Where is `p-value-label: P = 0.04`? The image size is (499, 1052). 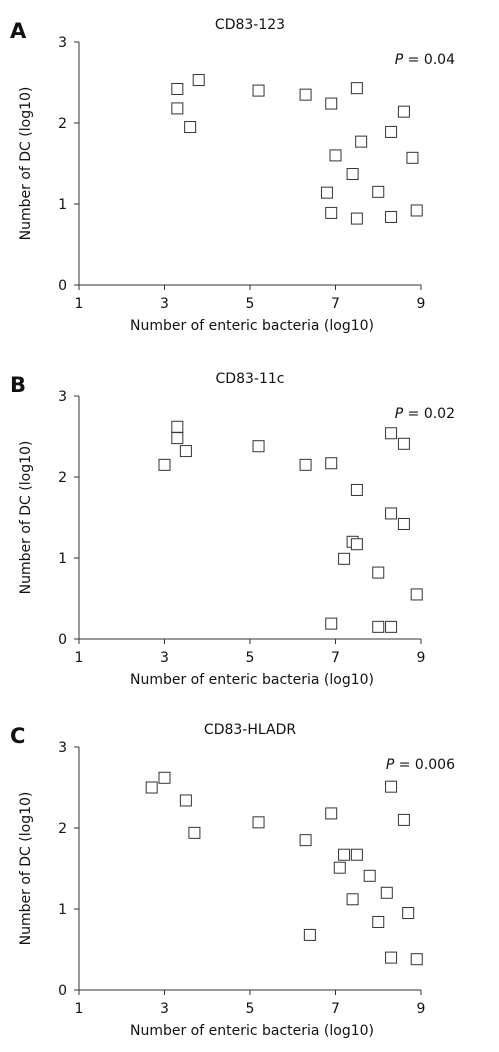
p-value-label: P = 0.04 is located at coordinates (425, 60).